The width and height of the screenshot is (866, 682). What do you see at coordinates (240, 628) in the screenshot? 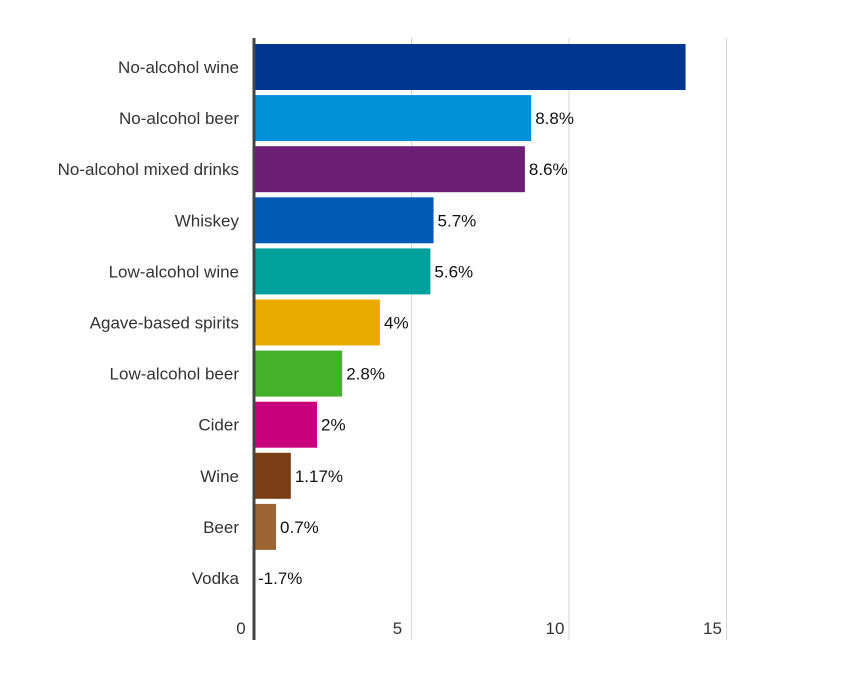
I see `x-tick-label-0: 0` at bounding box center [240, 628].